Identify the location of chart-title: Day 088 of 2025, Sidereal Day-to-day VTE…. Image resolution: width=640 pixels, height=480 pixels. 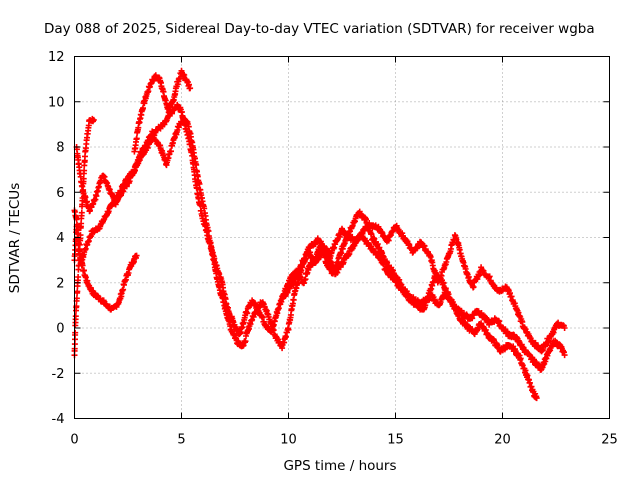
(319, 29).